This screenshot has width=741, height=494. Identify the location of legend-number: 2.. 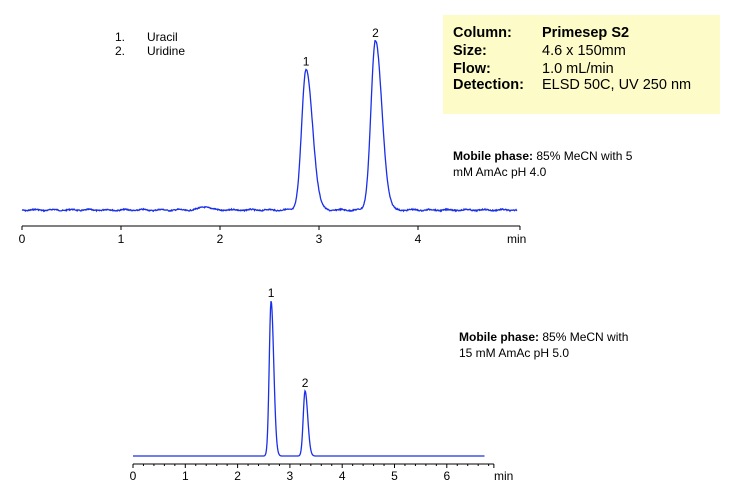
(120, 51).